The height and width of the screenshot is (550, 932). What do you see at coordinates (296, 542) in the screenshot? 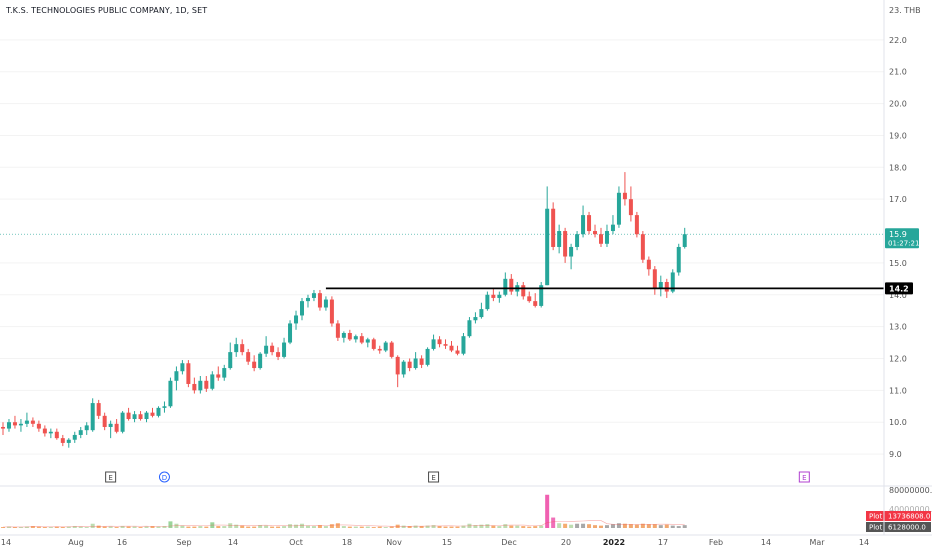
I see `x-tick-label: Oct` at bounding box center [296, 542].